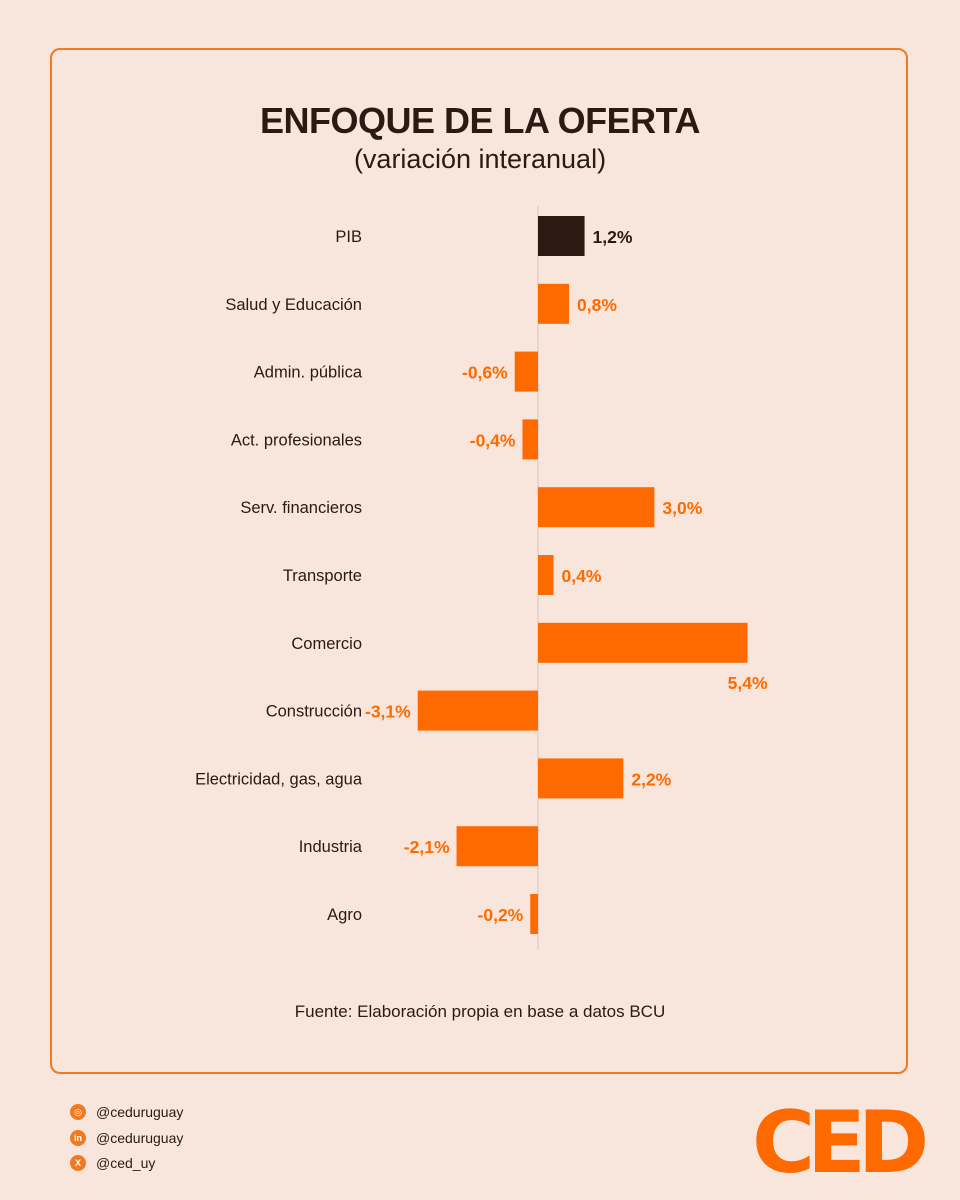  I want to click on value-label: 0,8%, so click(597, 305).